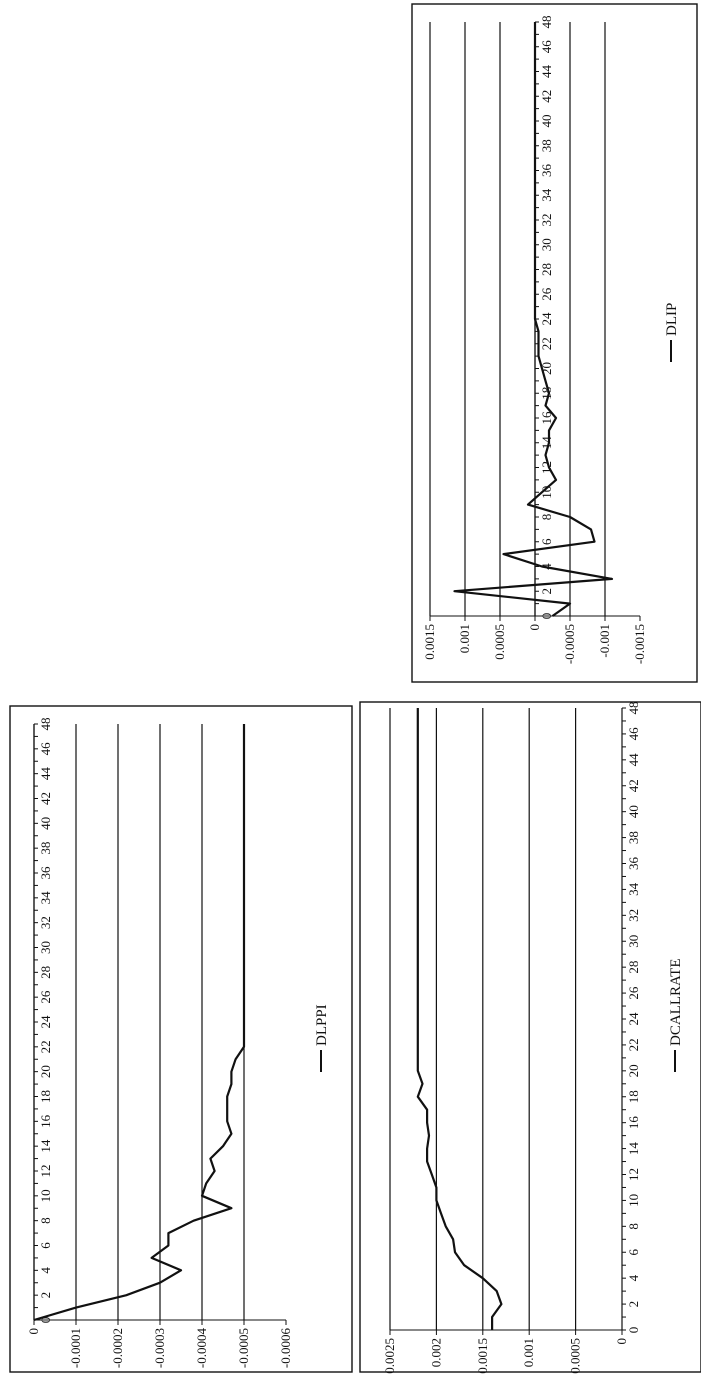  What do you see at coordinates (45, 749) in the screenshot?
I see `chart-dlppi-x-tick-label: 46` at bounding box center [45, 749].